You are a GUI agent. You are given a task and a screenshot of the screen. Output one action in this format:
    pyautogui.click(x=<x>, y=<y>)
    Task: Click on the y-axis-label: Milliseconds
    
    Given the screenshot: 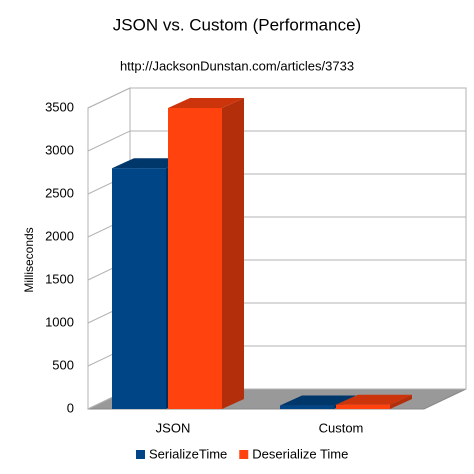 What is the action you would take?
    pyautogui.click(x=29, y=259)
    